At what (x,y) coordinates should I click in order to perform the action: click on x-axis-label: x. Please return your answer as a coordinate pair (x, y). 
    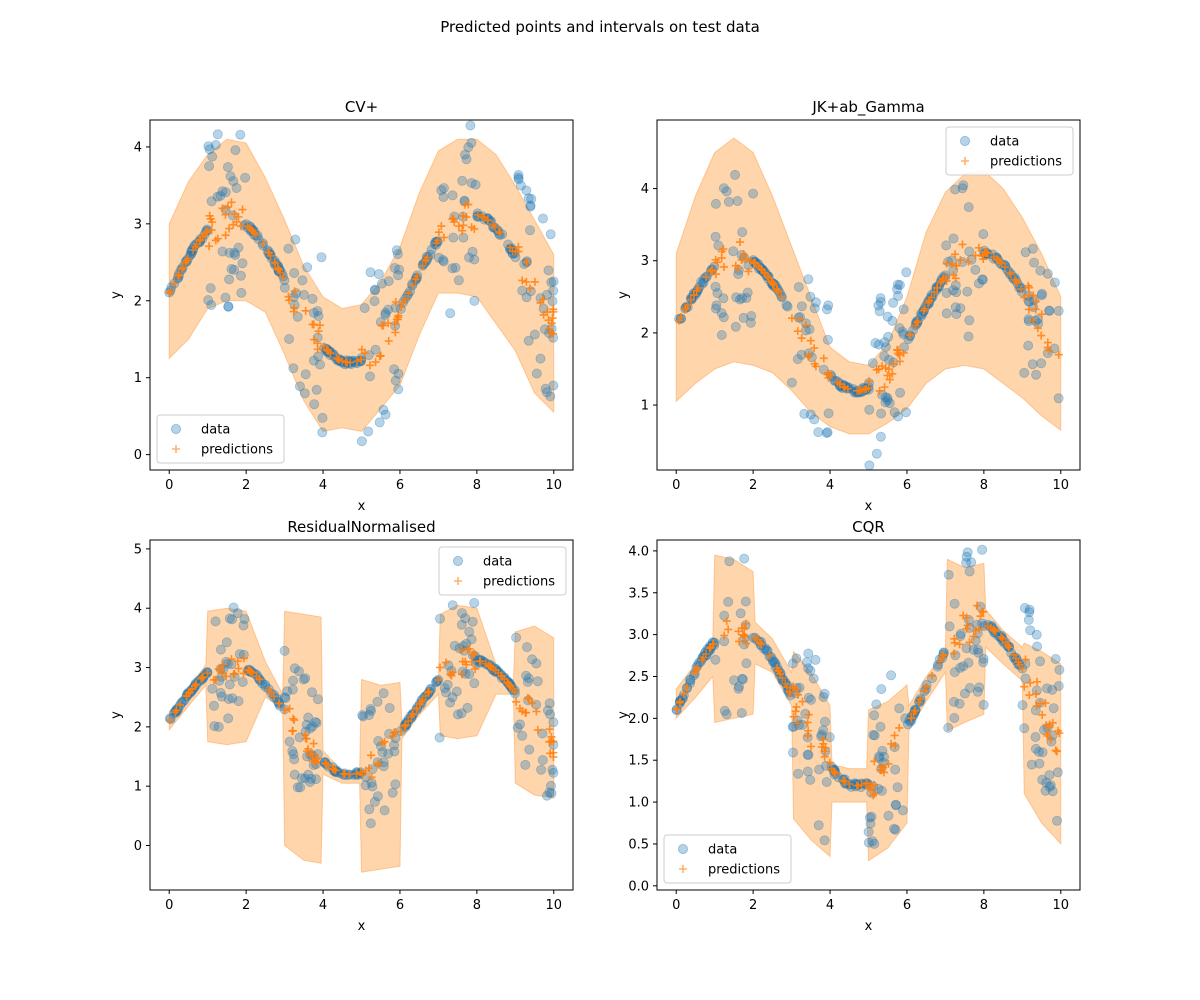
    Looking at the image, I should click on (869, 506).